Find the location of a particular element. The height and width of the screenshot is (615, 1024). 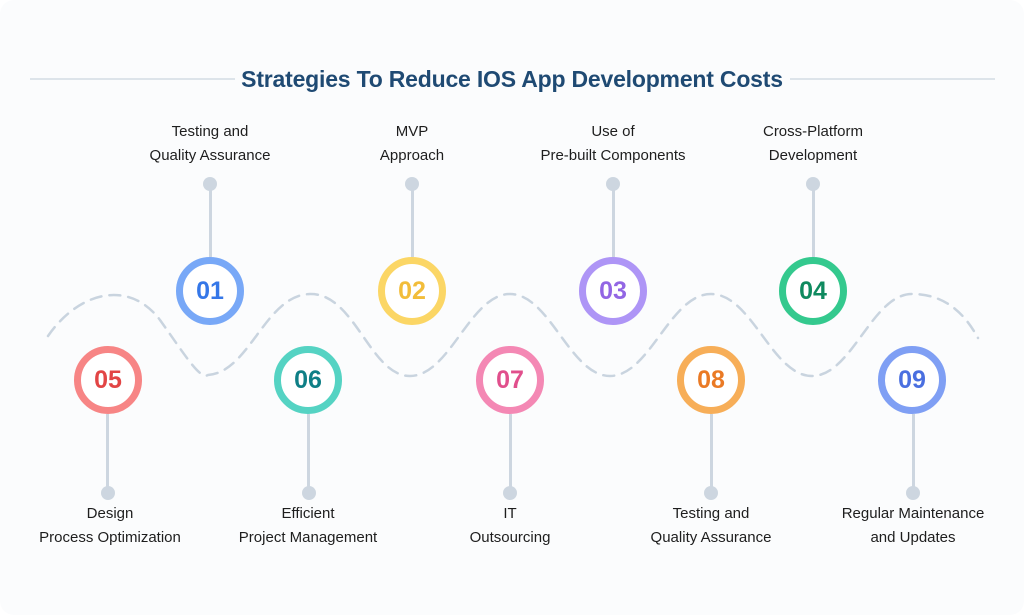

item-label: Efficient Project Management is located at coordinates (308, 526).